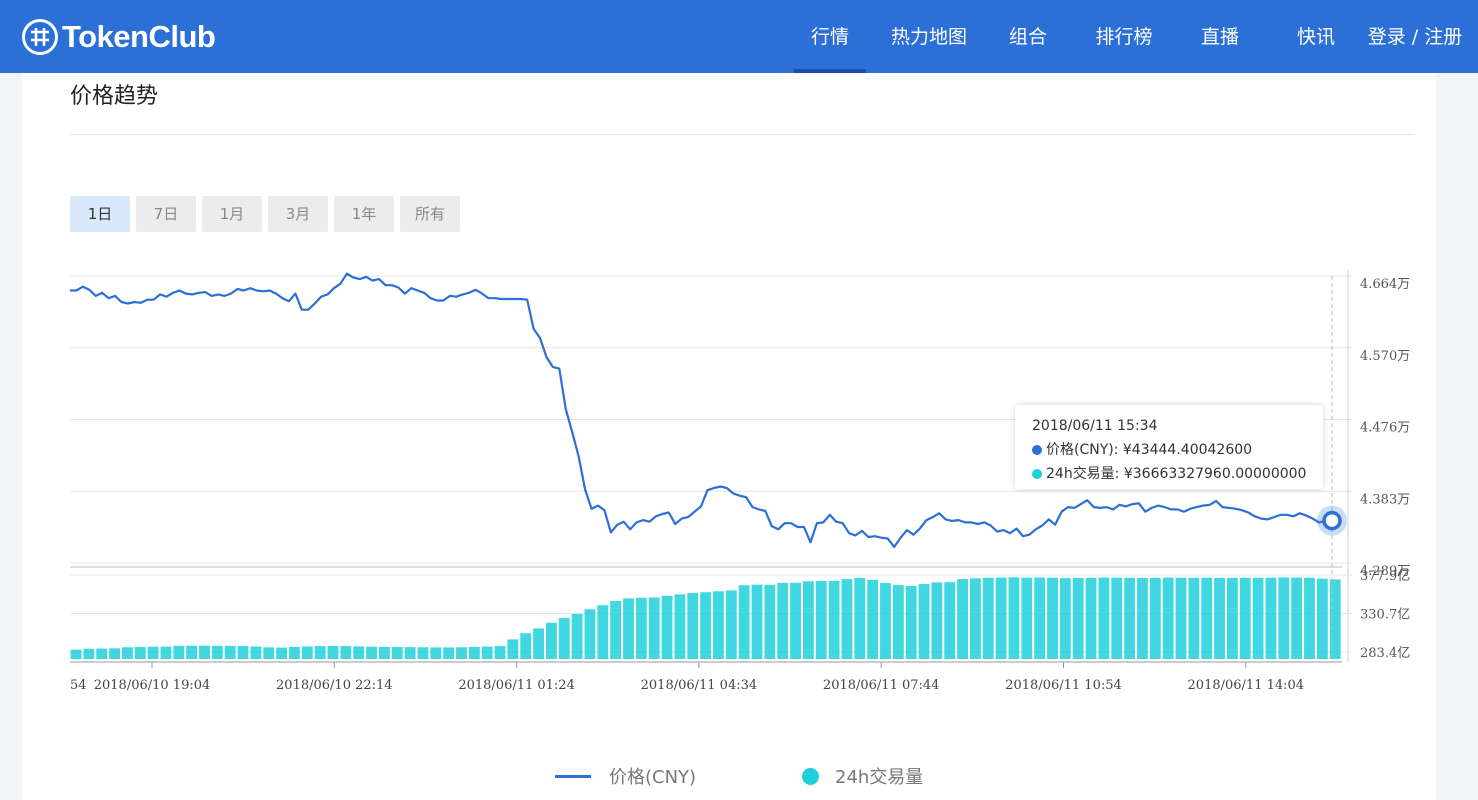 The width and height of the screenshot is (1478, 800). I want to click on main-nav: 行情 热力地图 组合 排行榜 直播 快讯 登录 / 注册, so click(1136, 36).